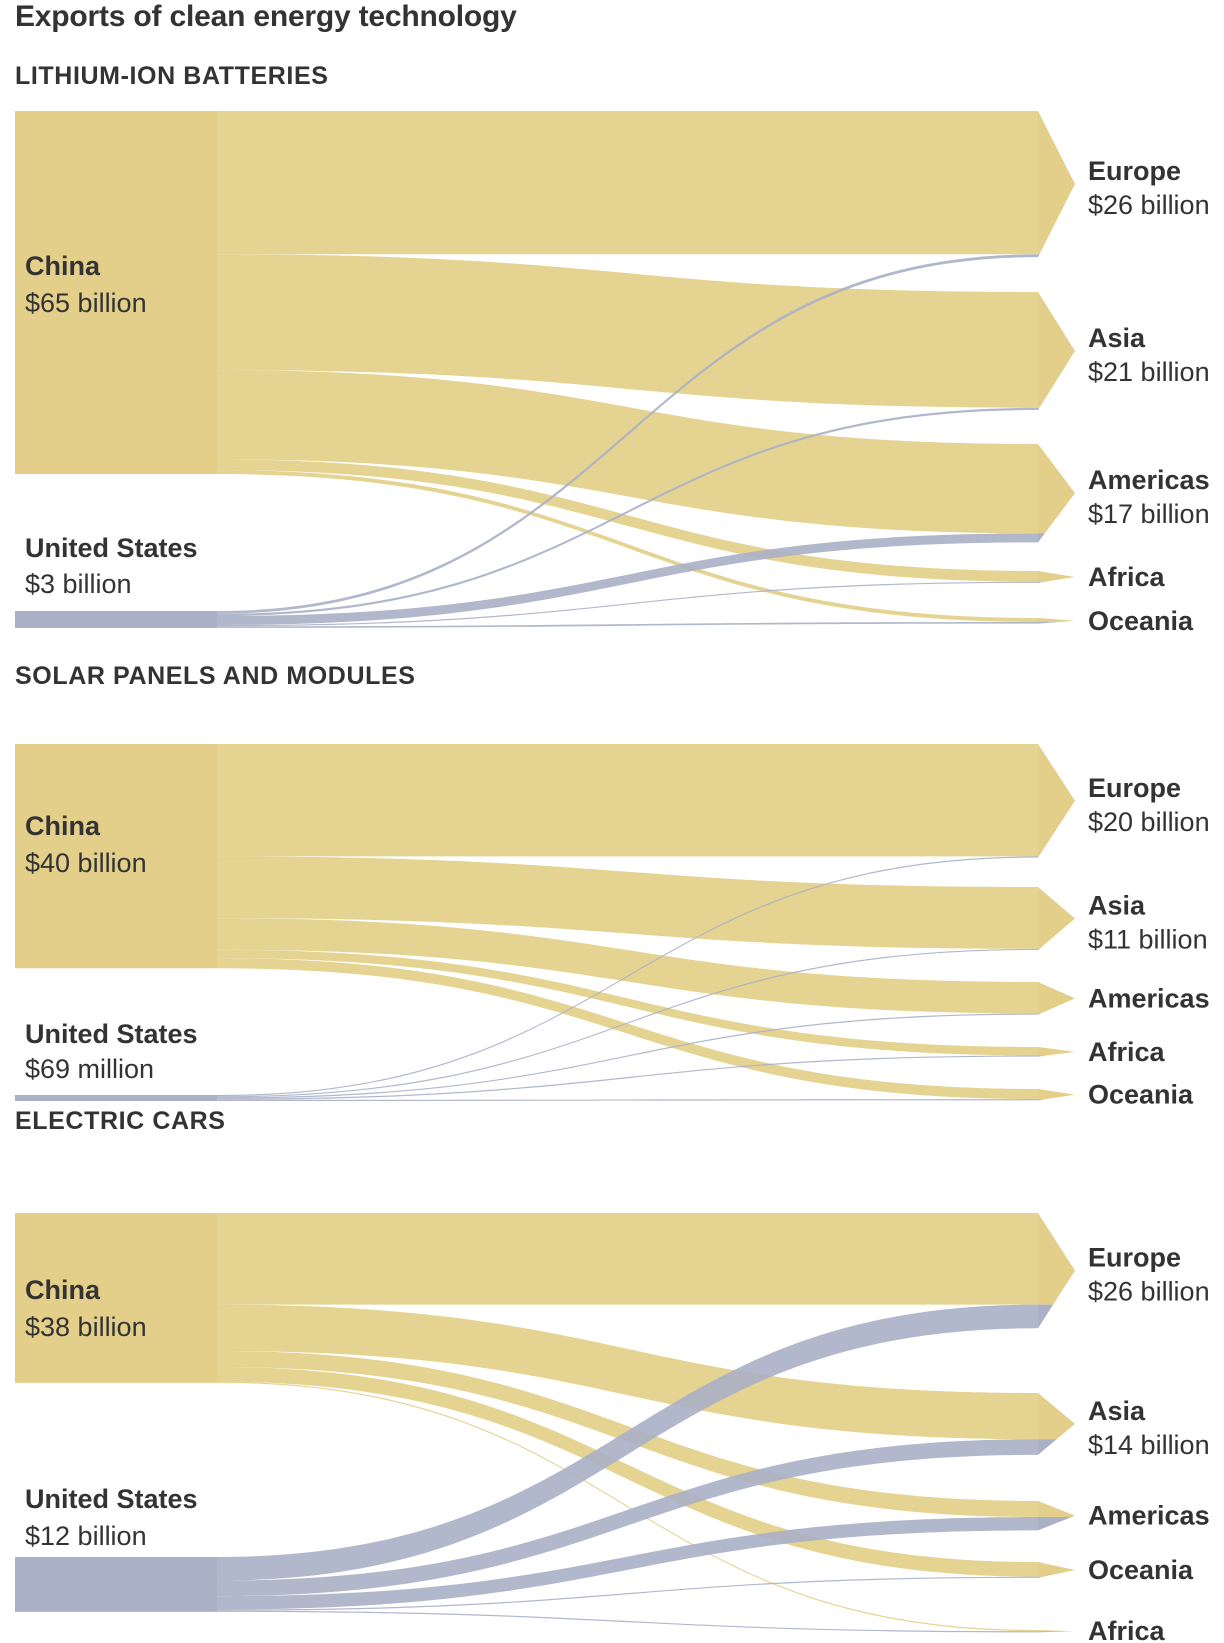 Image resolution: width=1224 pixels, height=1643 pixels. I want to click on source-node-united-states-cars, so click(116, 1584).